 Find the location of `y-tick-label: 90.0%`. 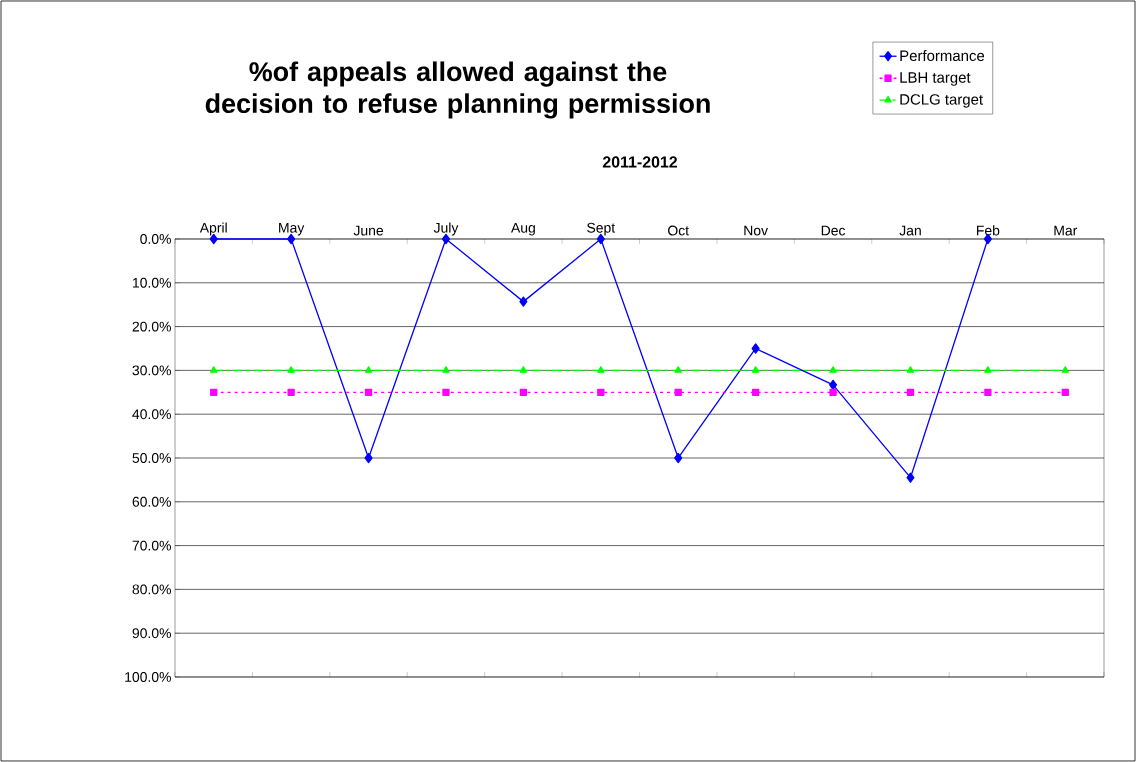

y-tick-label: 90.0% is located at coordinates (151, 633).